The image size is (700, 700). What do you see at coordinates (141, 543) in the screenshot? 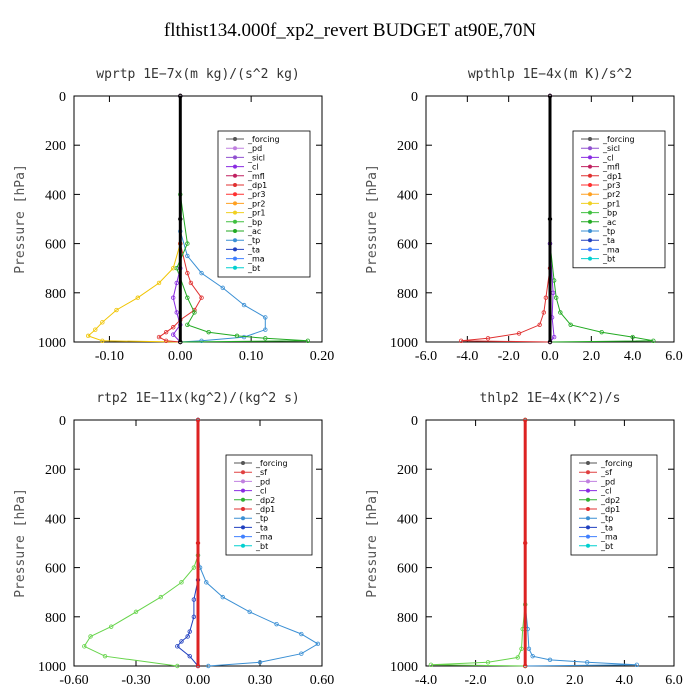
I see `series-line-dp1` at bounding box center [141, 543].